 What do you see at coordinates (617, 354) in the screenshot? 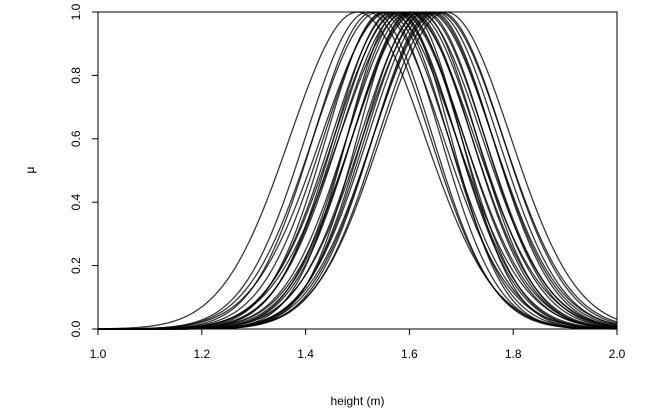
I see `x-tick-label: 2.0` at bounding box center [617, 354].